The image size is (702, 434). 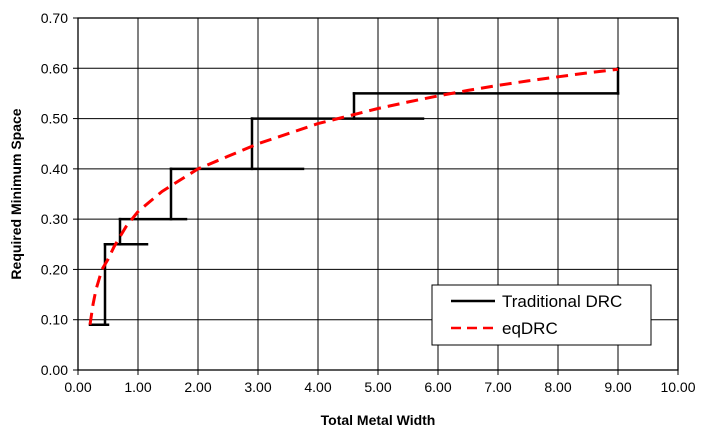 I want to click on x-tick-label: 8.00, so click(x=557, y=387).